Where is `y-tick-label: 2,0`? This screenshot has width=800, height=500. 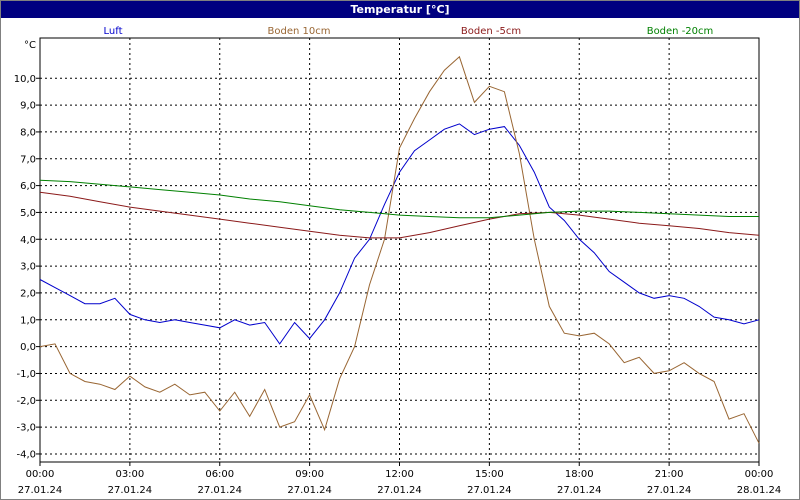
y-tick-label: 2,0 is located at coordinates (28, 293).